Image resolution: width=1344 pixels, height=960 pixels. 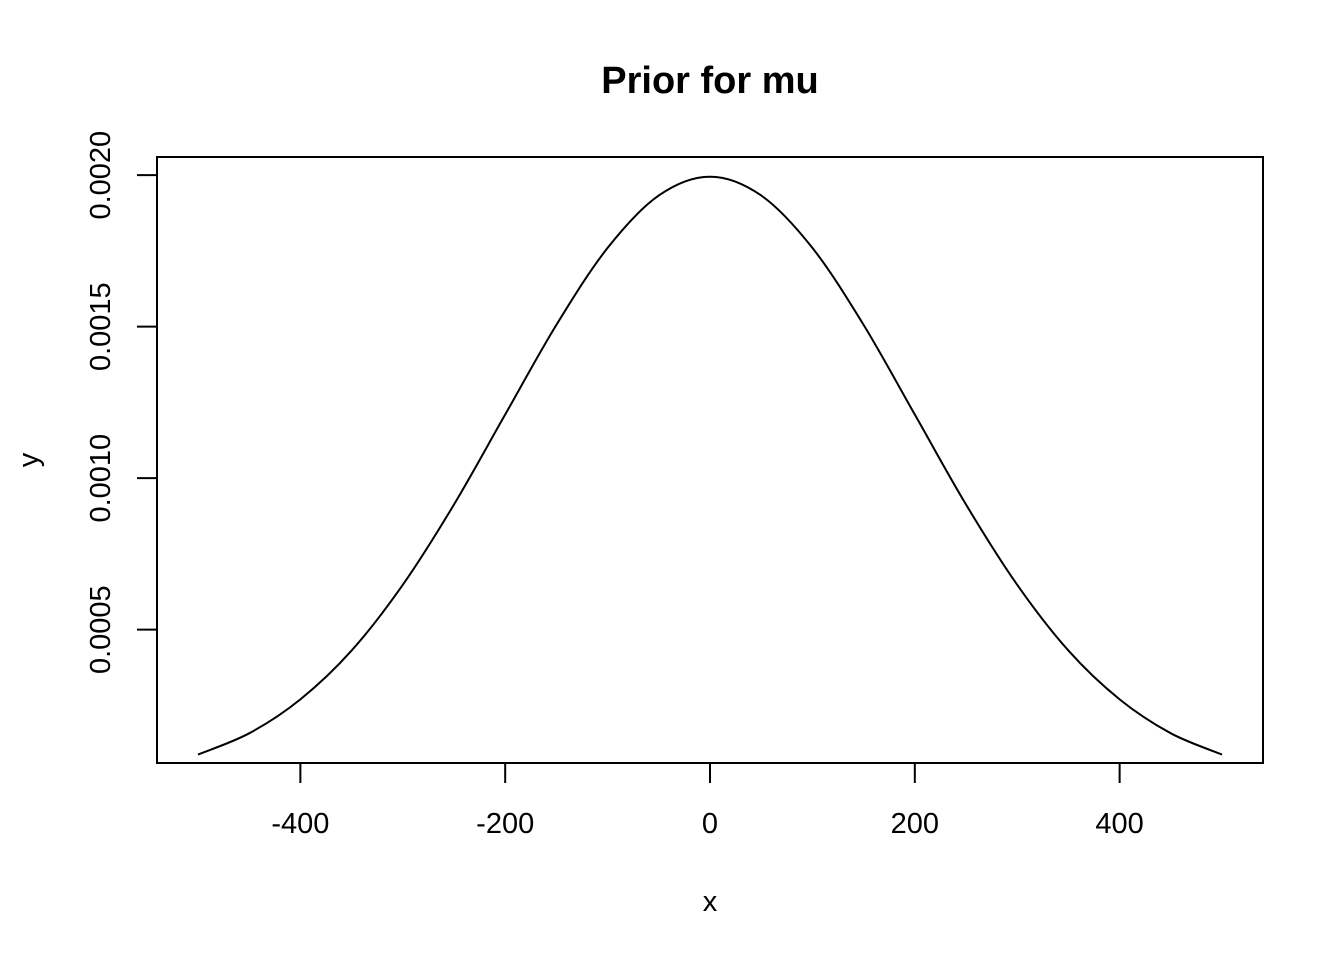 I want to click on y-axis-label: y, so click(x=29, y=459).